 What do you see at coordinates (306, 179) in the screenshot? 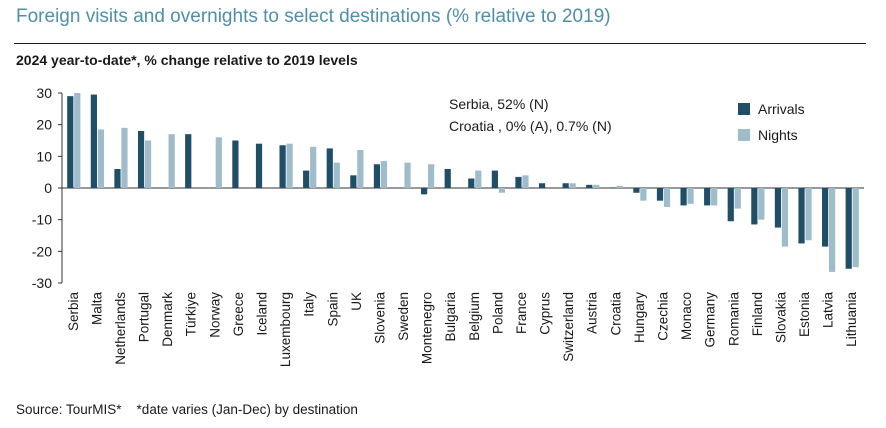
I see `bar-arrivals-italy` at bounding box center [306, 179].